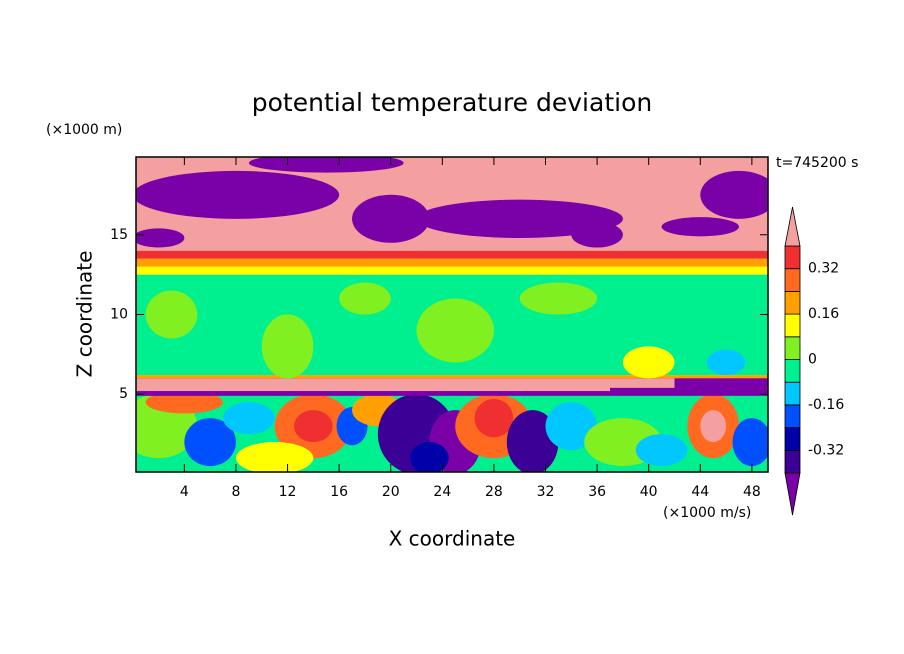  I want to click on x-tick-label: 4, so click(184, 492).